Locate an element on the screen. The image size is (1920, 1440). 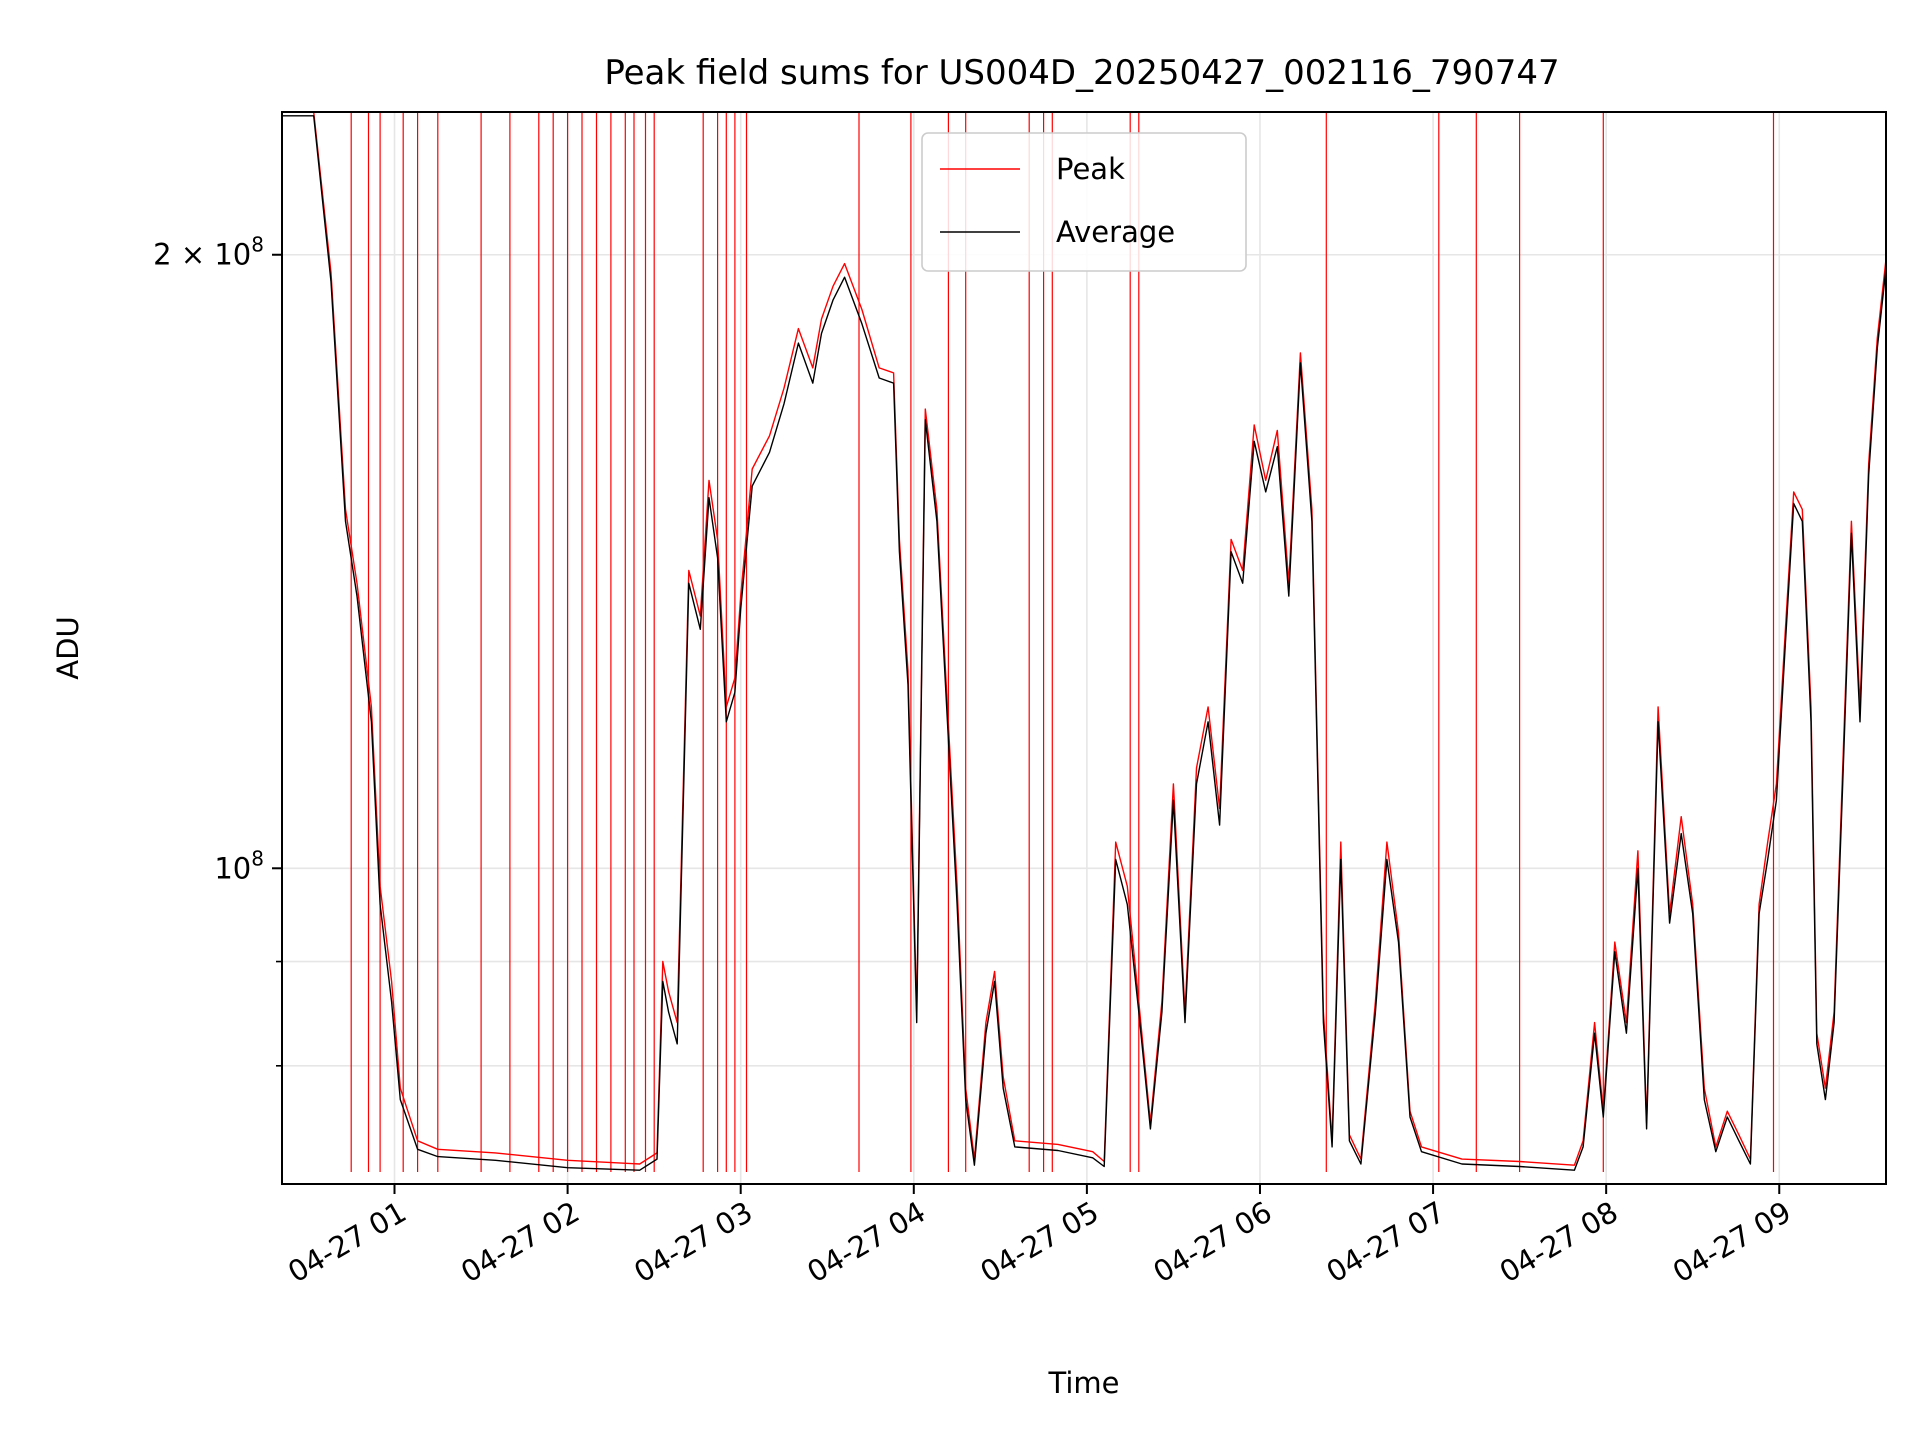
y-axis-label: ADU is located at coordinates (68, 647).